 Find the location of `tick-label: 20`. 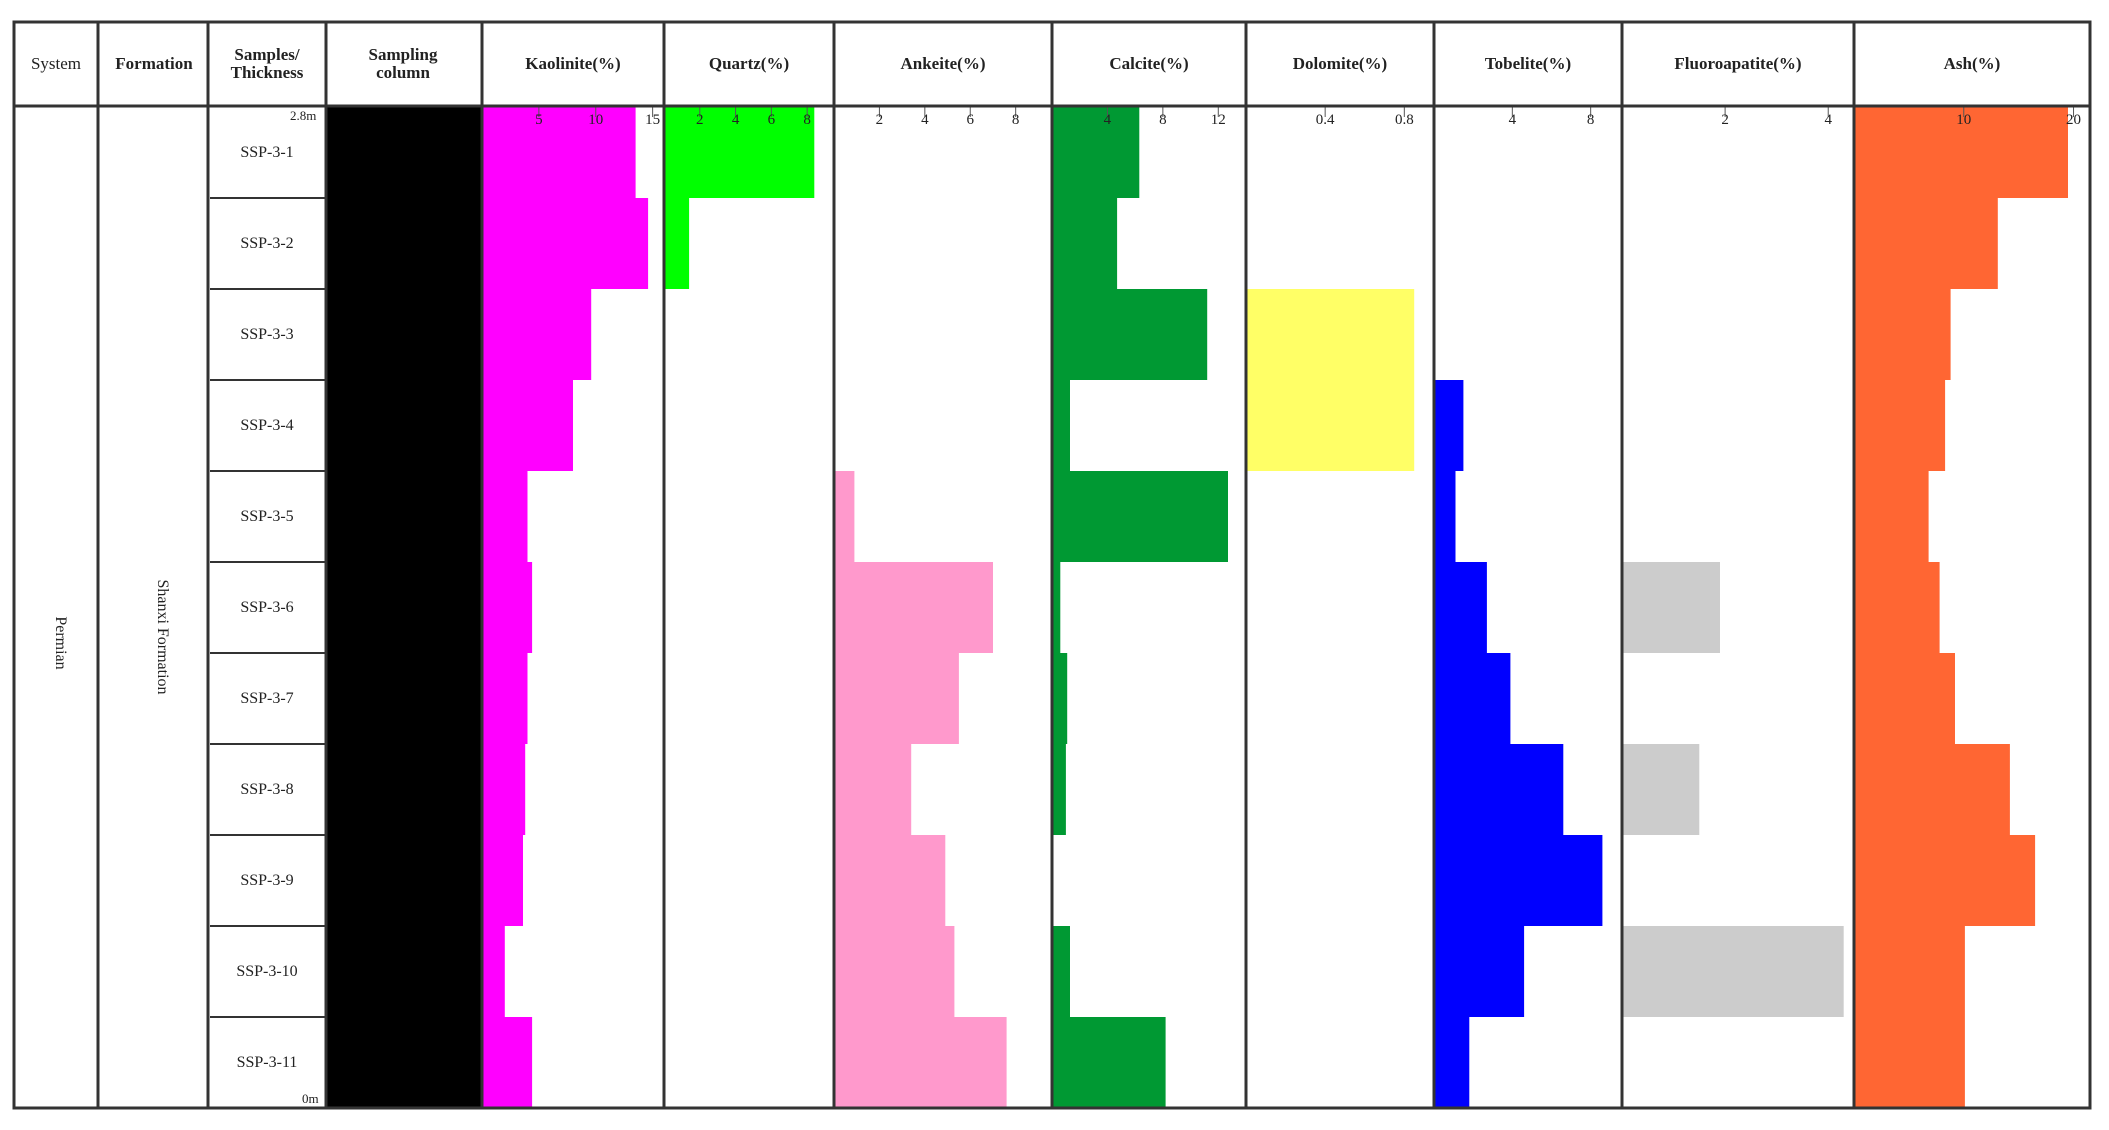

tick-label: 20 is located at coordinates (2074, 120).